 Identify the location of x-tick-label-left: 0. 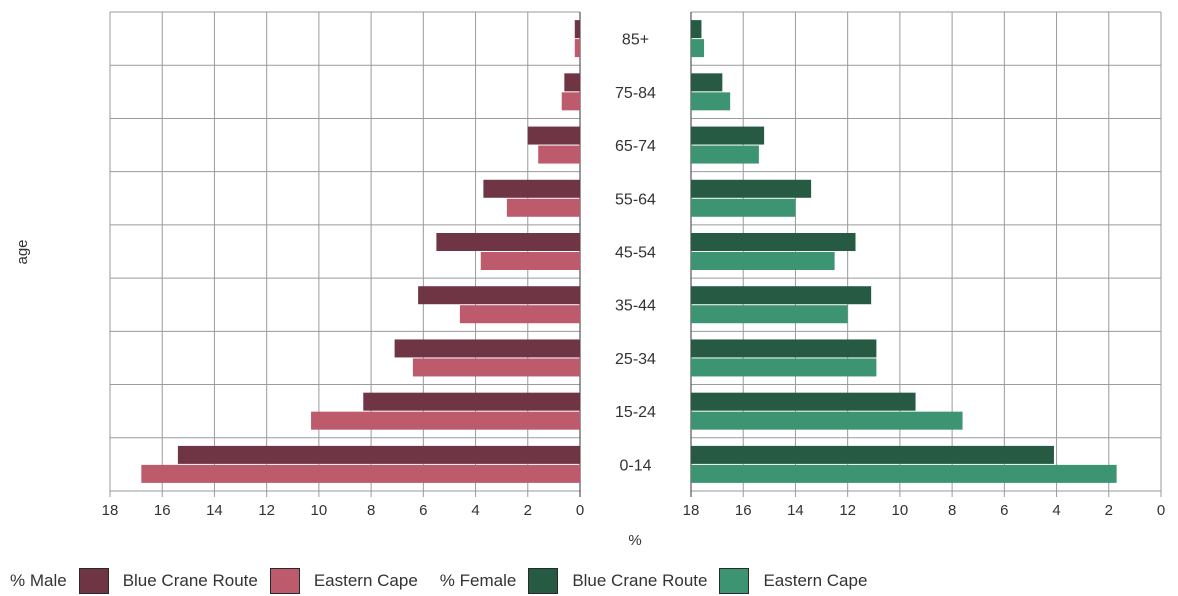
(580, 510).